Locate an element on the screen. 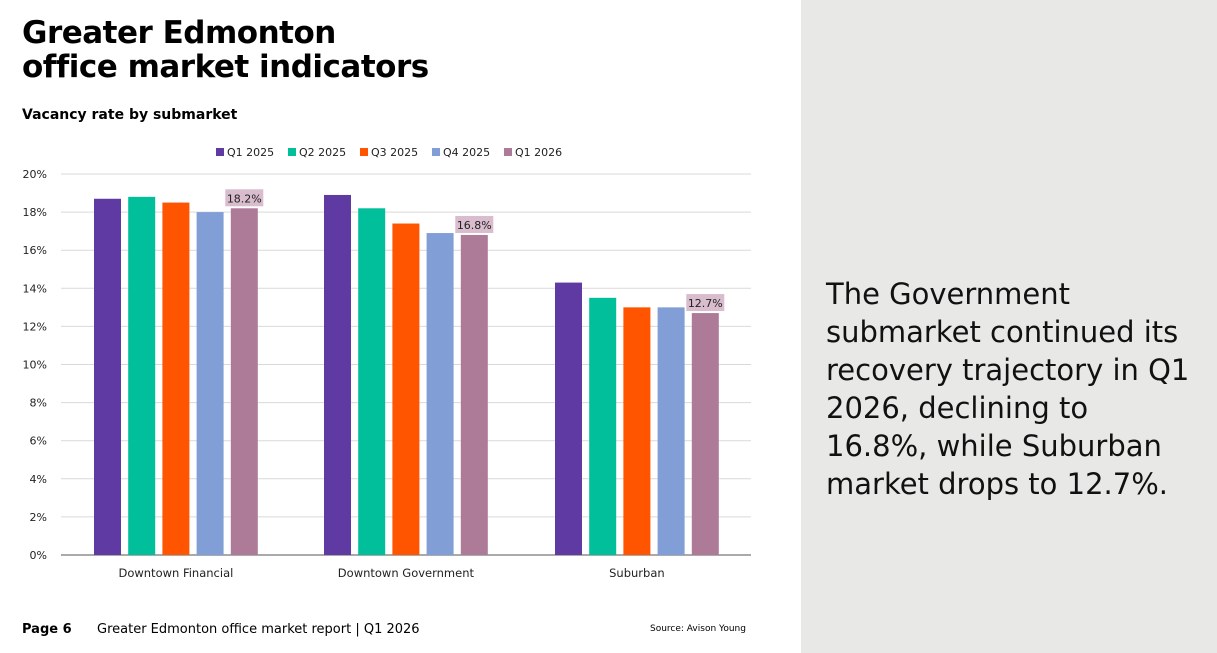 The width and height of the screenshot is (1217, 653). y-tick-label: 0% is located at coordinates (38, 555).